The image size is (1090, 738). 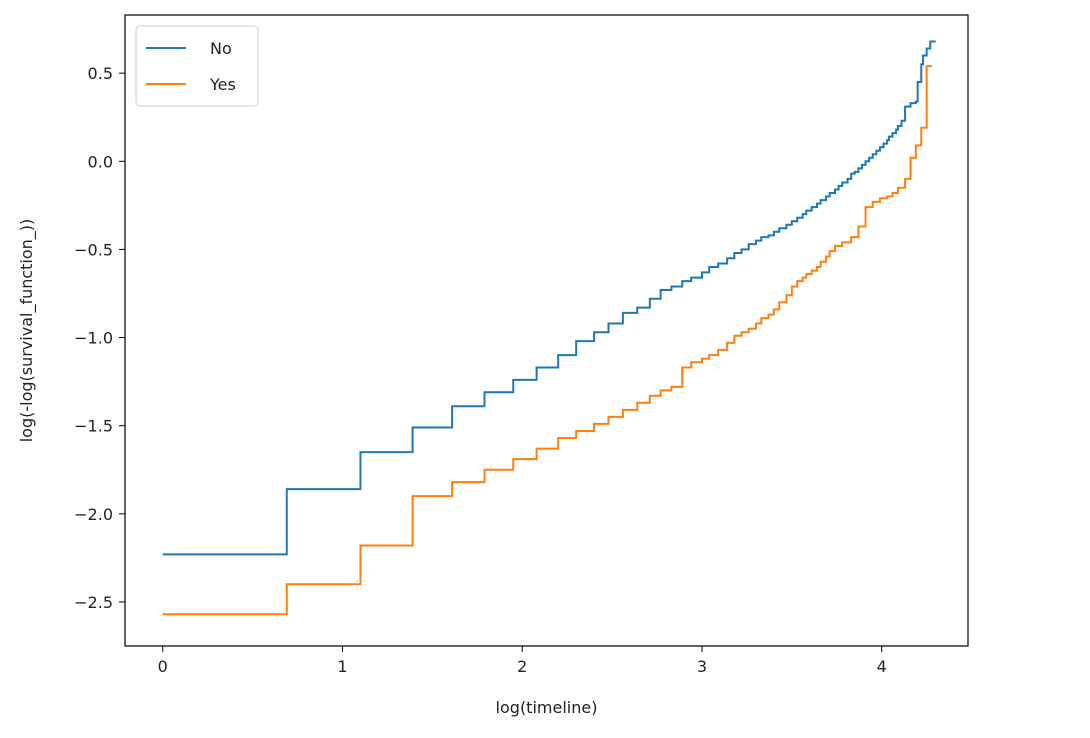 What do you see at coordinates (93, 514) in the screenshot?
I see `y-tick-label: −2.0` at bounding box center [93, 514].